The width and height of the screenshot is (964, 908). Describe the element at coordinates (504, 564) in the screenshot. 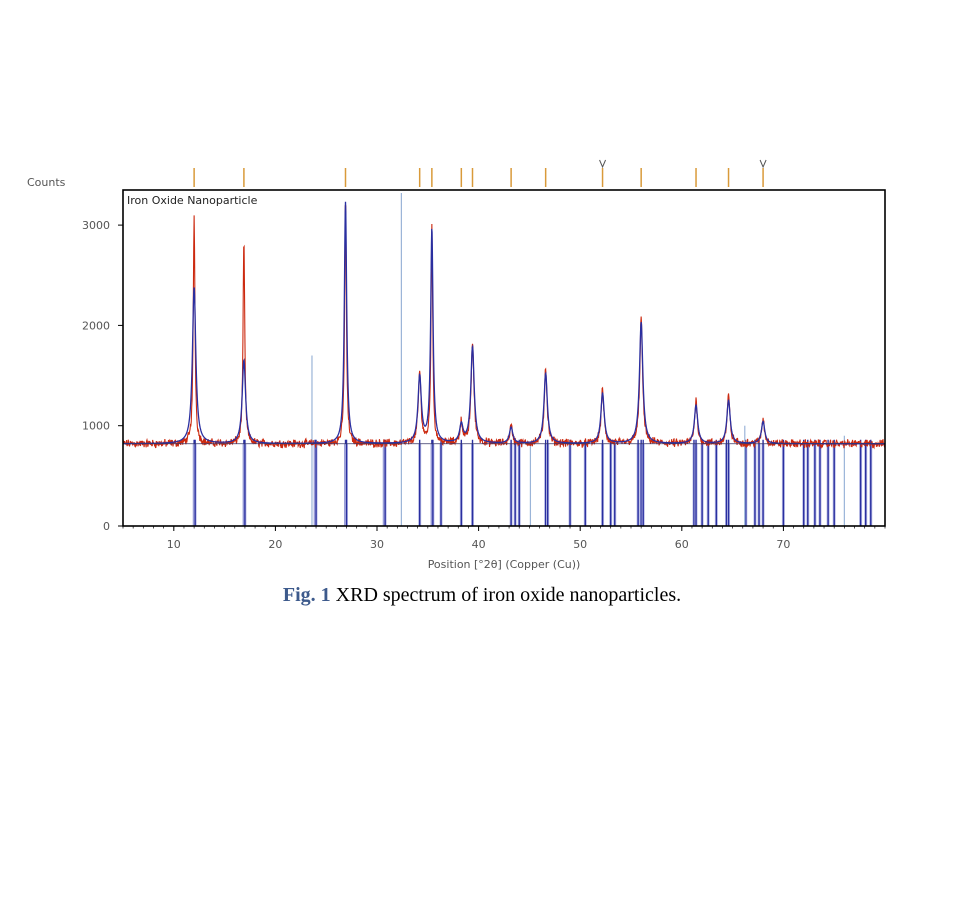

I see `x-axis-label: Position [°2θ] (Copper (Cu))` at that location.